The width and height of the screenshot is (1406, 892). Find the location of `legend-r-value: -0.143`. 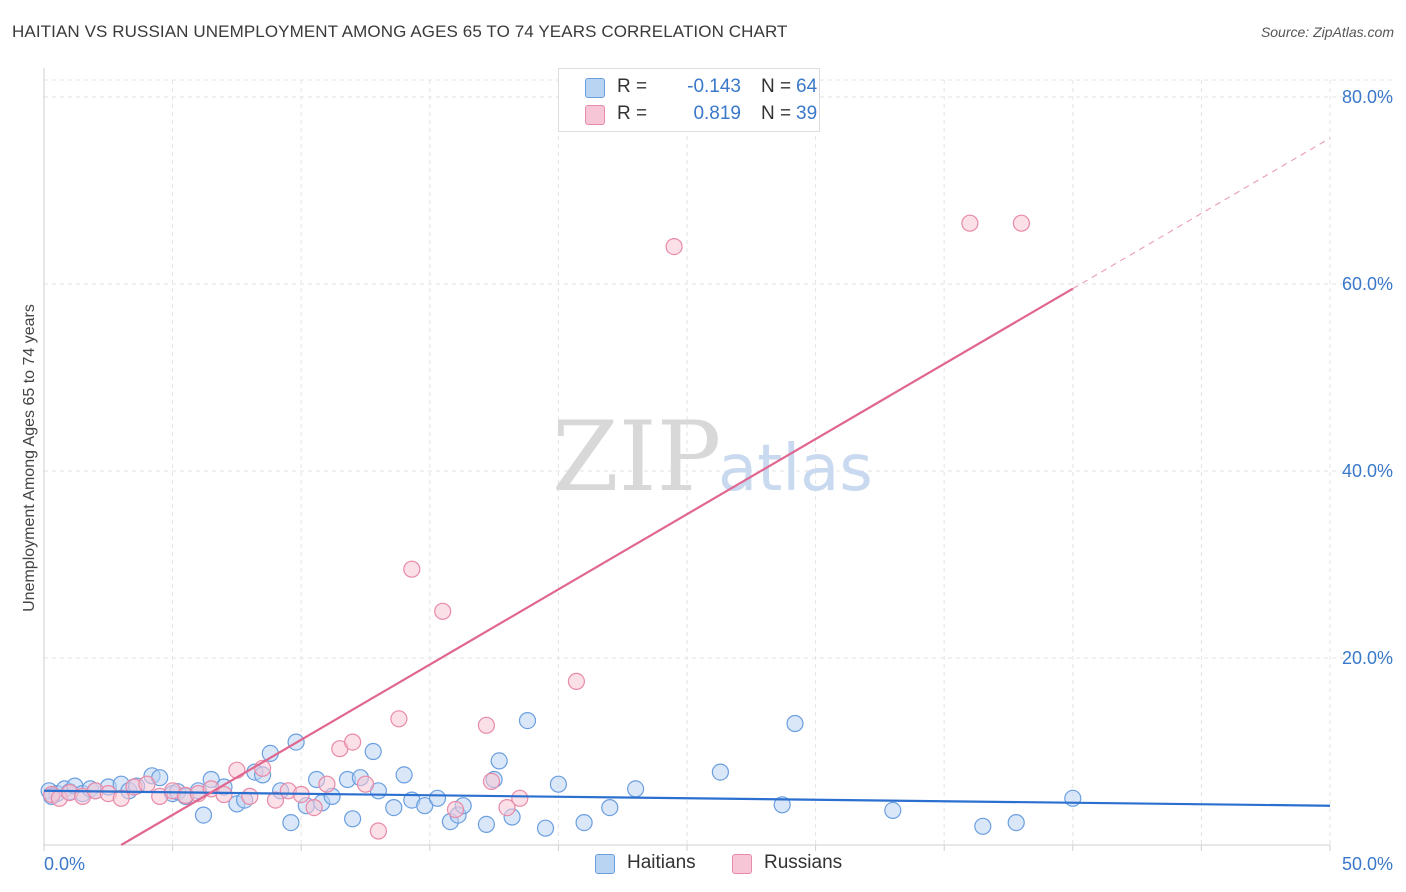

legend-r-value: -0.143 is located at coordinates (714, 86).